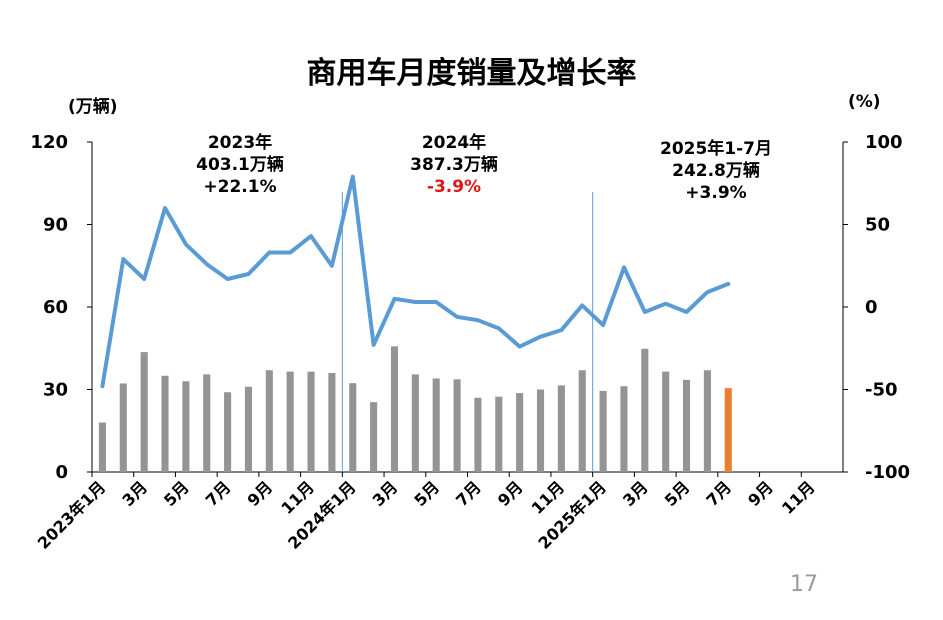 This screenshot has width=943, height=620. What do you see at coordinates (61, 472) in the screenshot?
I see `left-tick-label: 0` at bounding box center [61, 472].